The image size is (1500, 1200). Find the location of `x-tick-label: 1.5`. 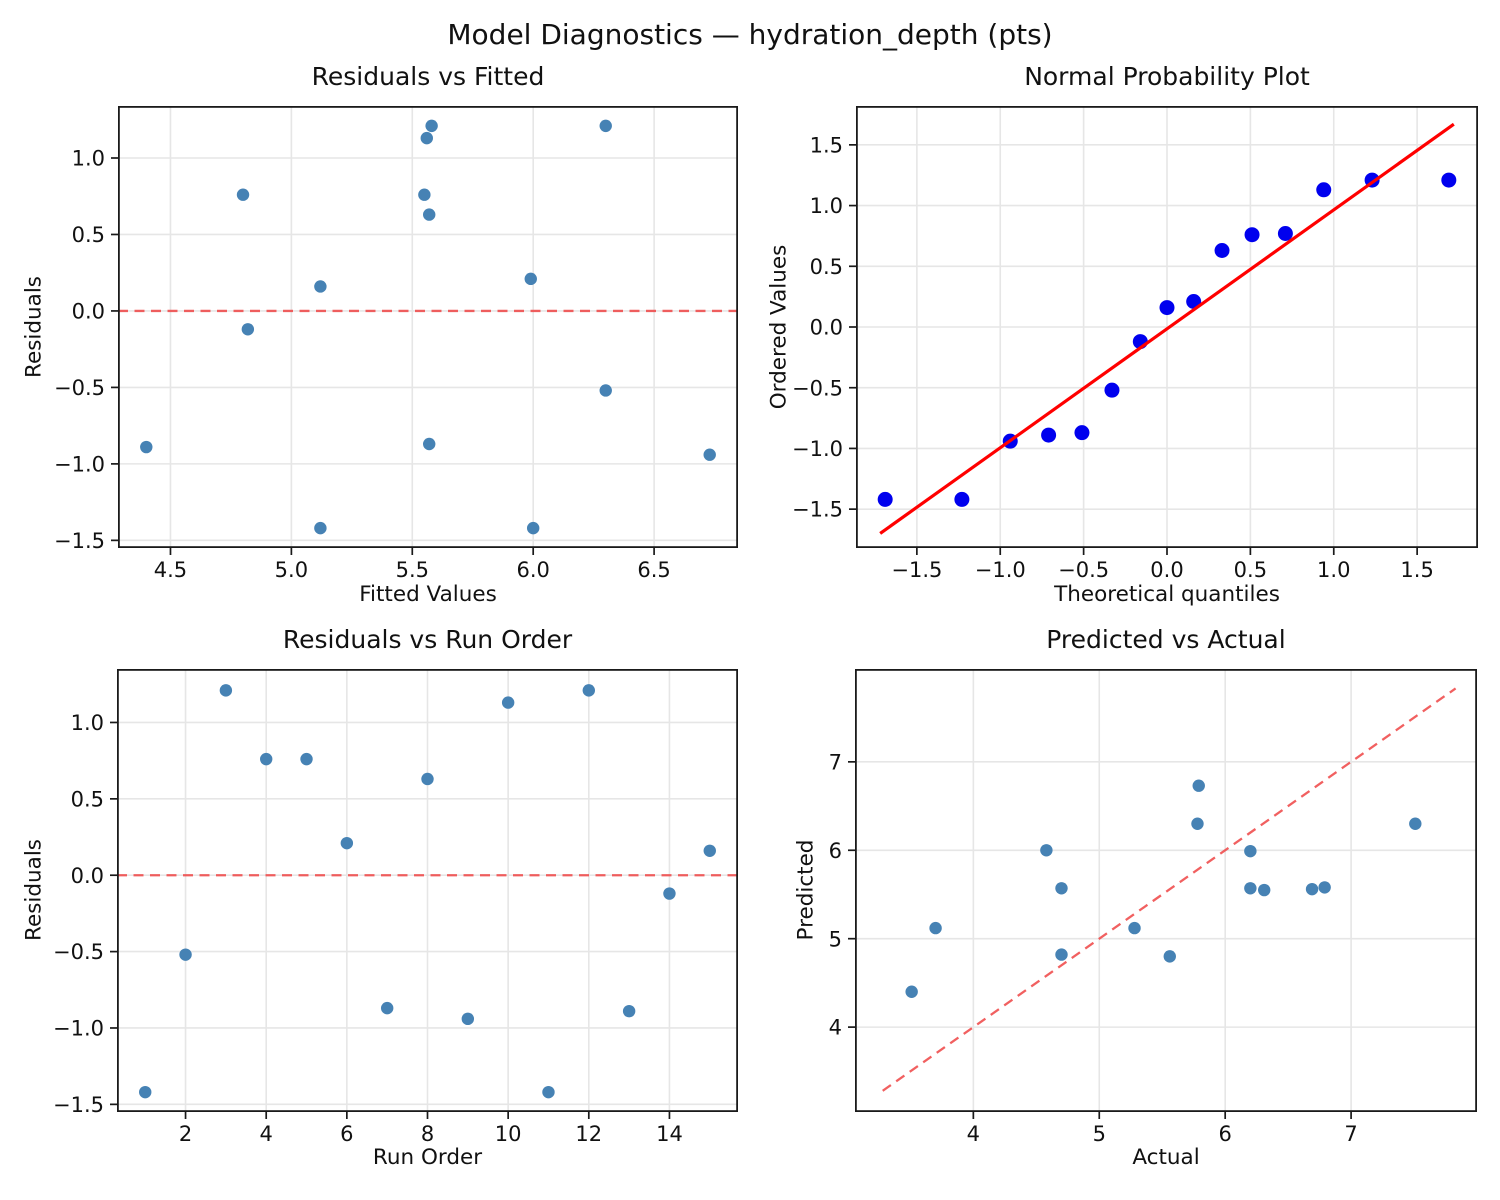

x-tick-label: 1.5 is located at coordinates (1416, 570).